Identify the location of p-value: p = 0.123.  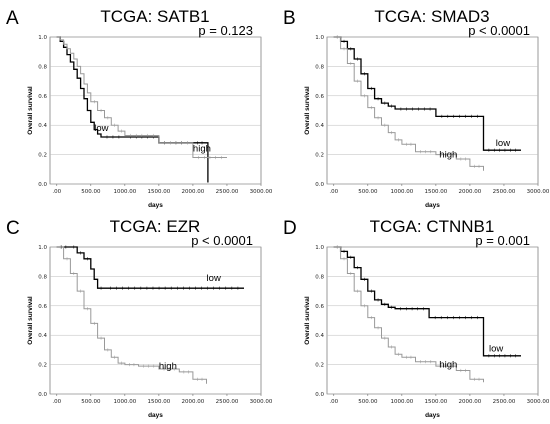
(225, 30).